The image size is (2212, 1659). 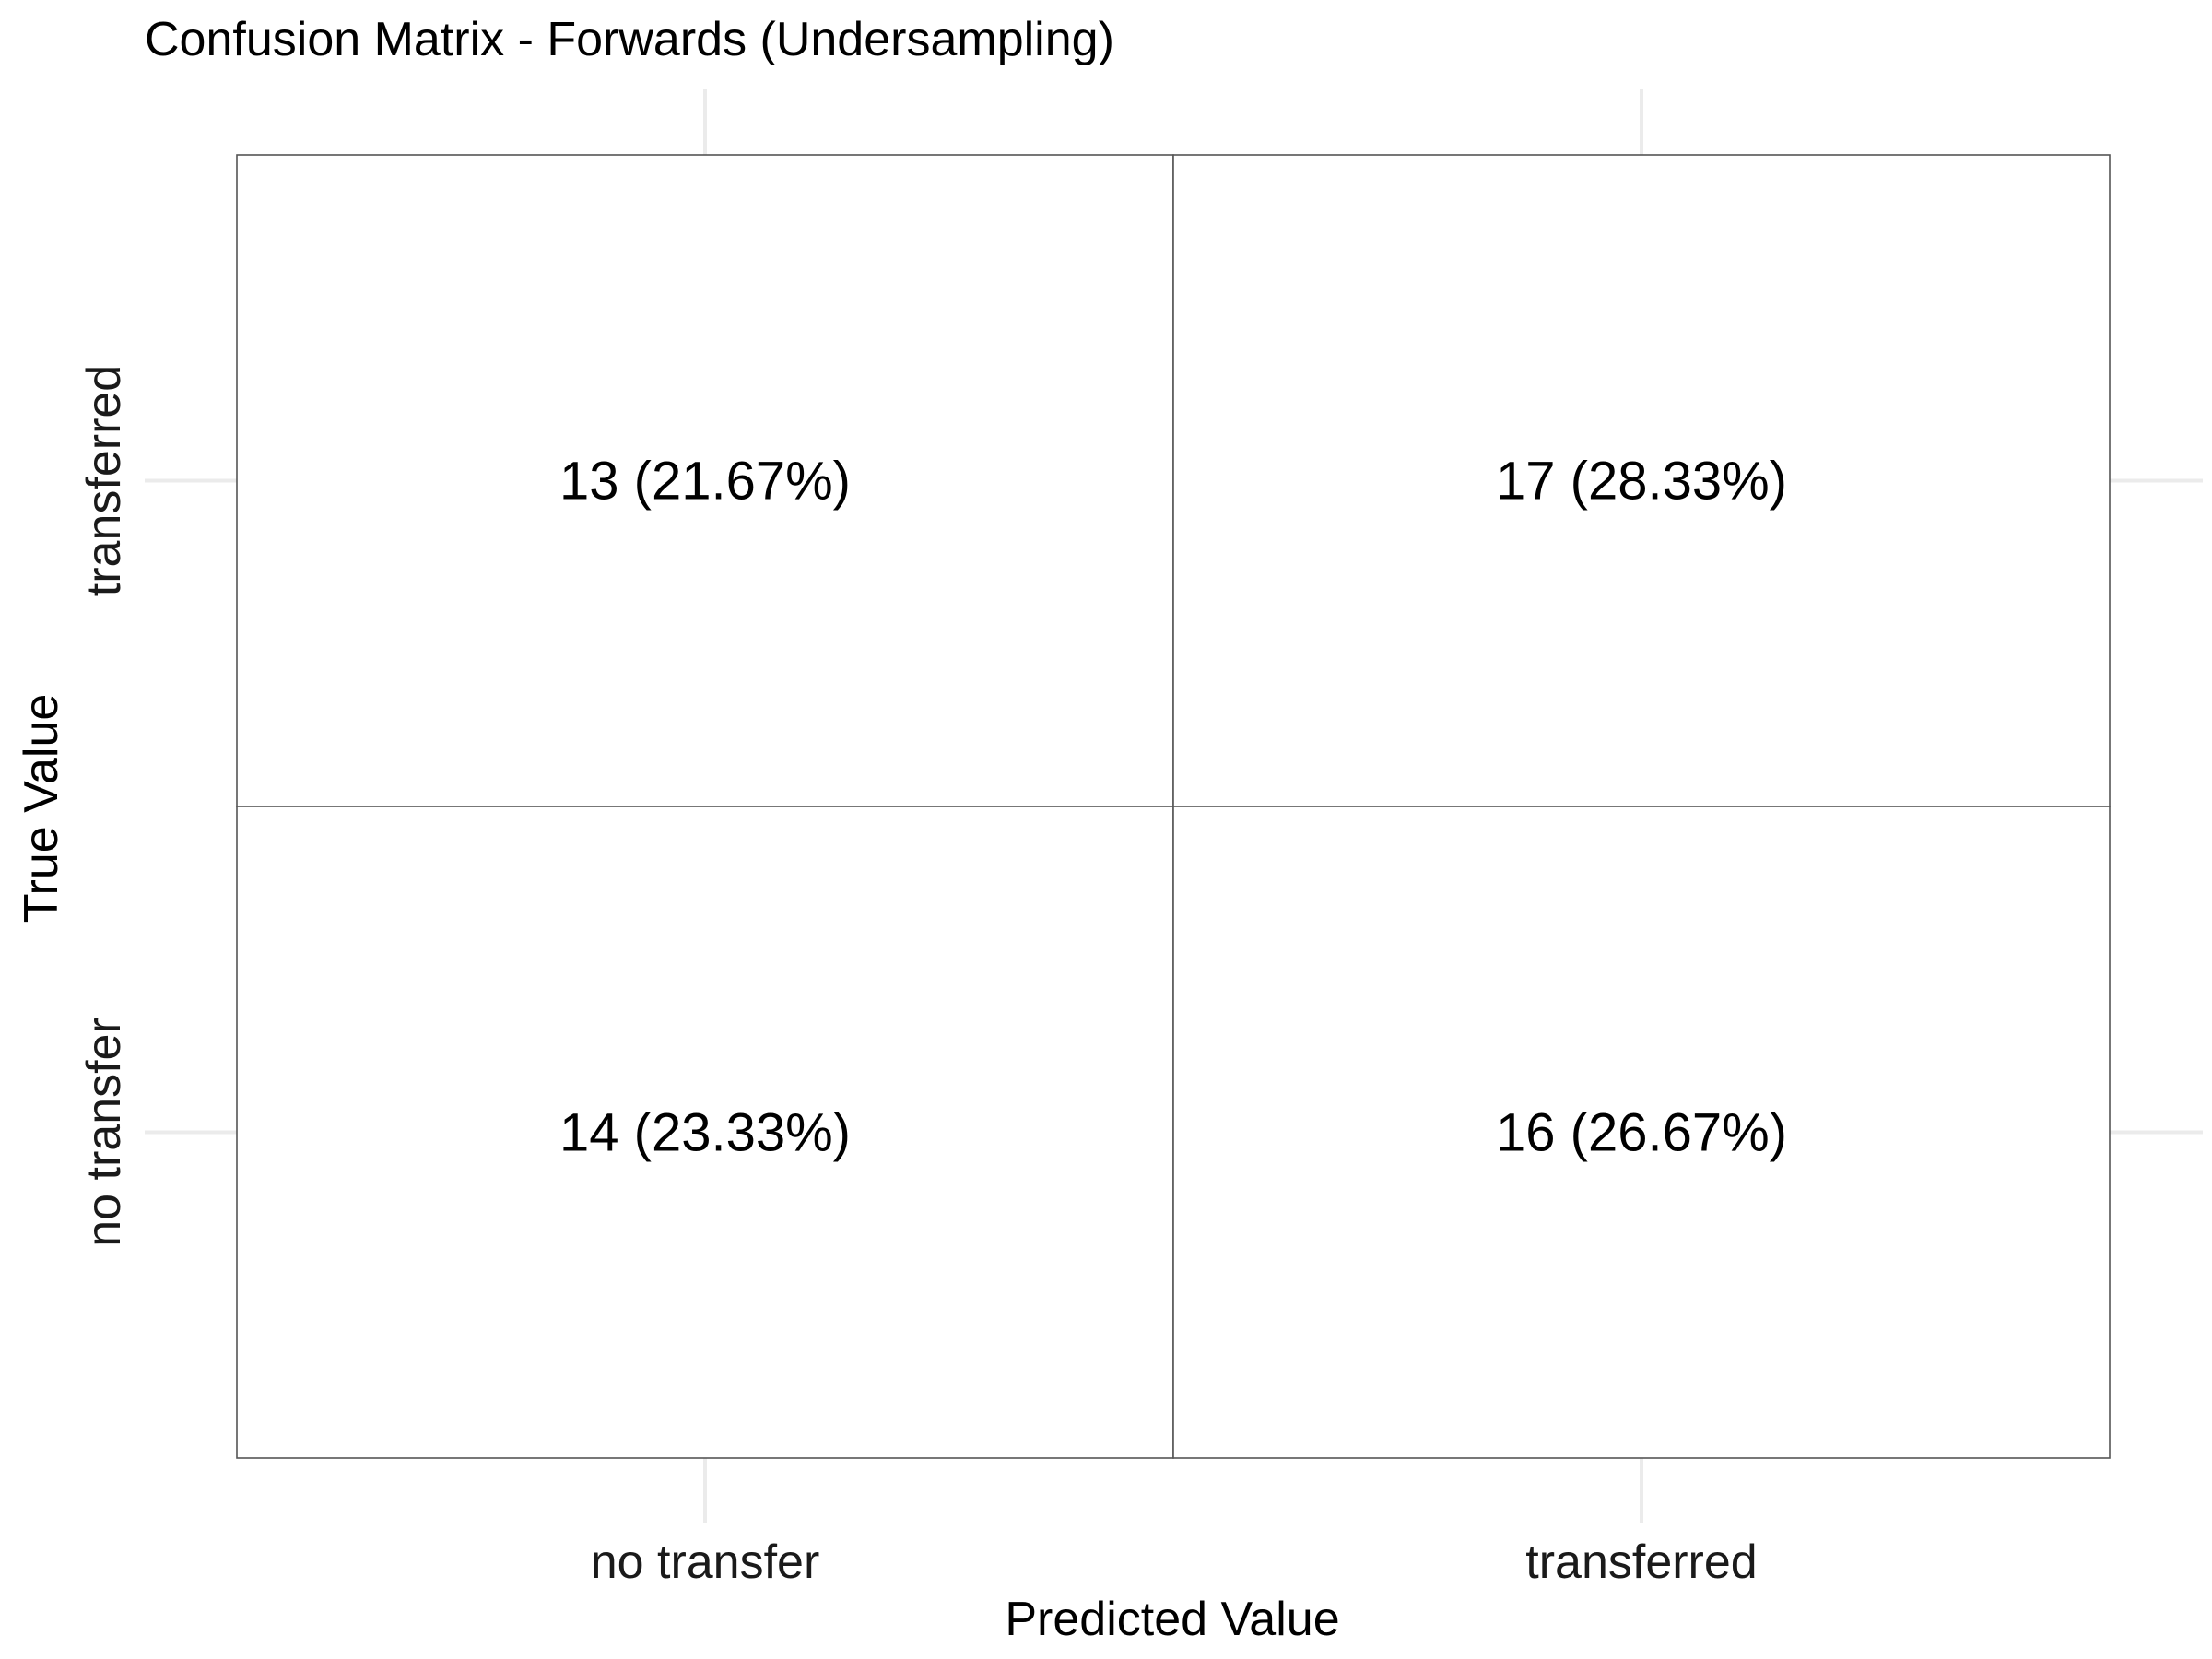 What do you see at coordinates (104, 1132) in the screenshot?
I see `y-tick-label: no transfer` at bounding box center [104, 1132].